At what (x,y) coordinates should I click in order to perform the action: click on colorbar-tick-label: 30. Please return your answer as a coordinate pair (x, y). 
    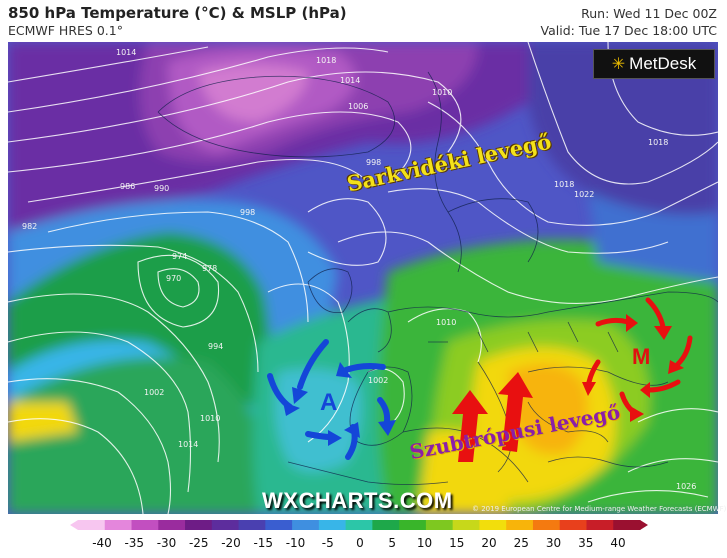
    Looking at the image, I should click on (553, 543).